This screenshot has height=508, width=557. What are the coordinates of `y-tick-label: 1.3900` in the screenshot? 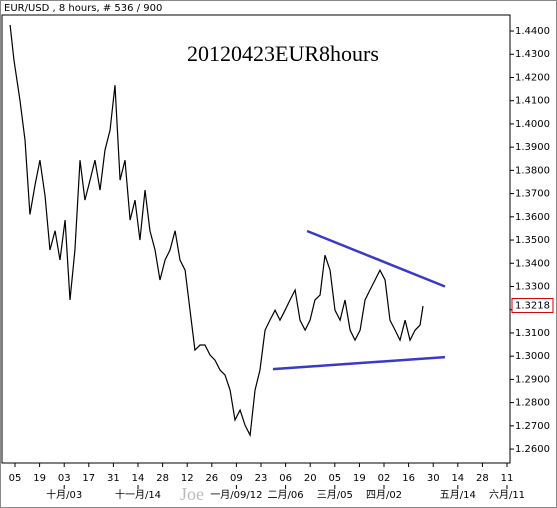 It's located at (532, 147).